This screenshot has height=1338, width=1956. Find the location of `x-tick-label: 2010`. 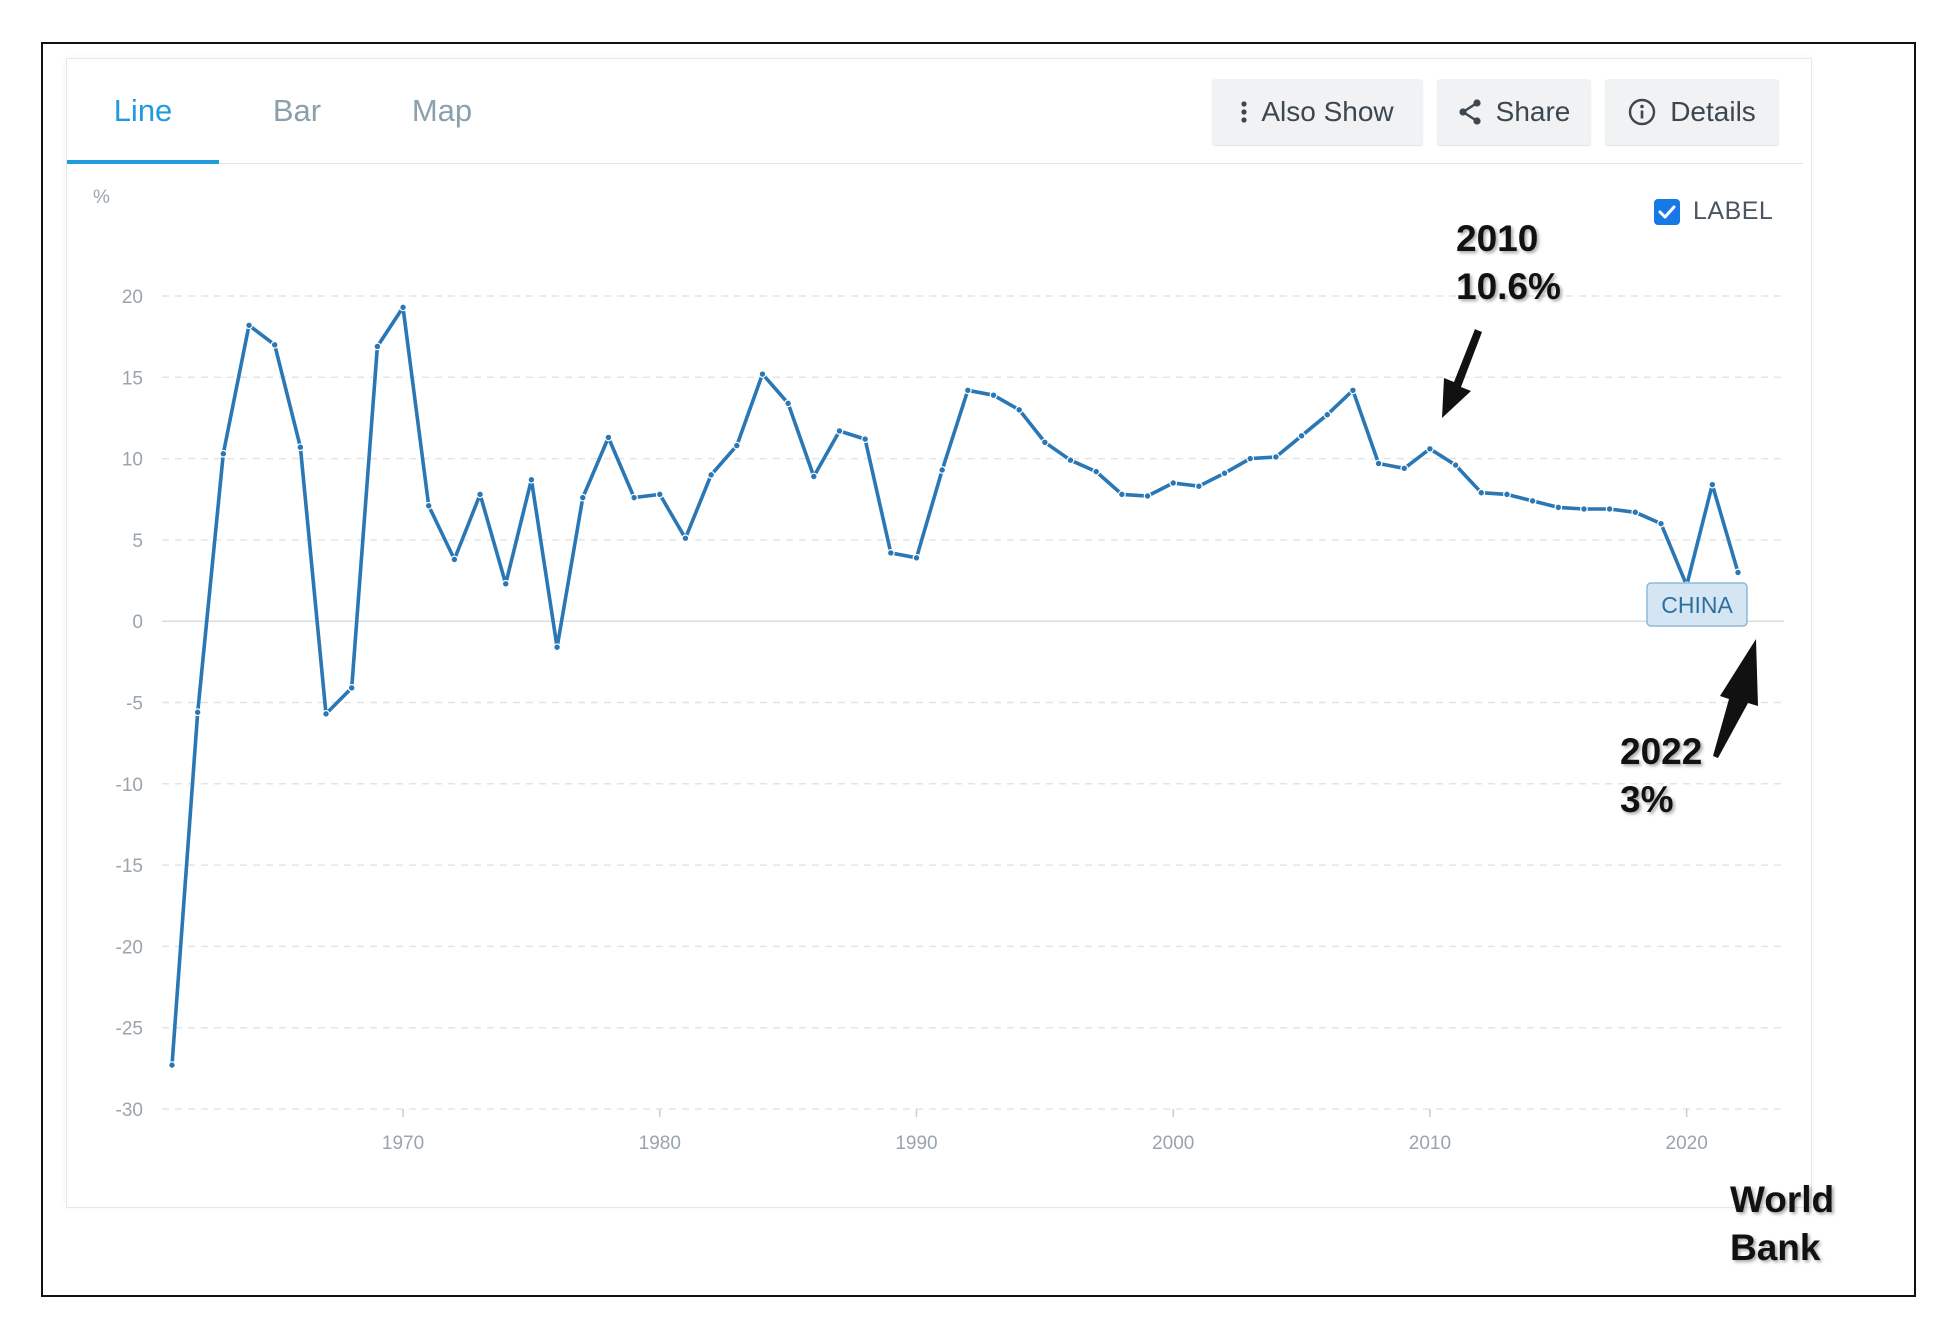

x-tick-label: 2010 is located at coordinates (1430, 1143).